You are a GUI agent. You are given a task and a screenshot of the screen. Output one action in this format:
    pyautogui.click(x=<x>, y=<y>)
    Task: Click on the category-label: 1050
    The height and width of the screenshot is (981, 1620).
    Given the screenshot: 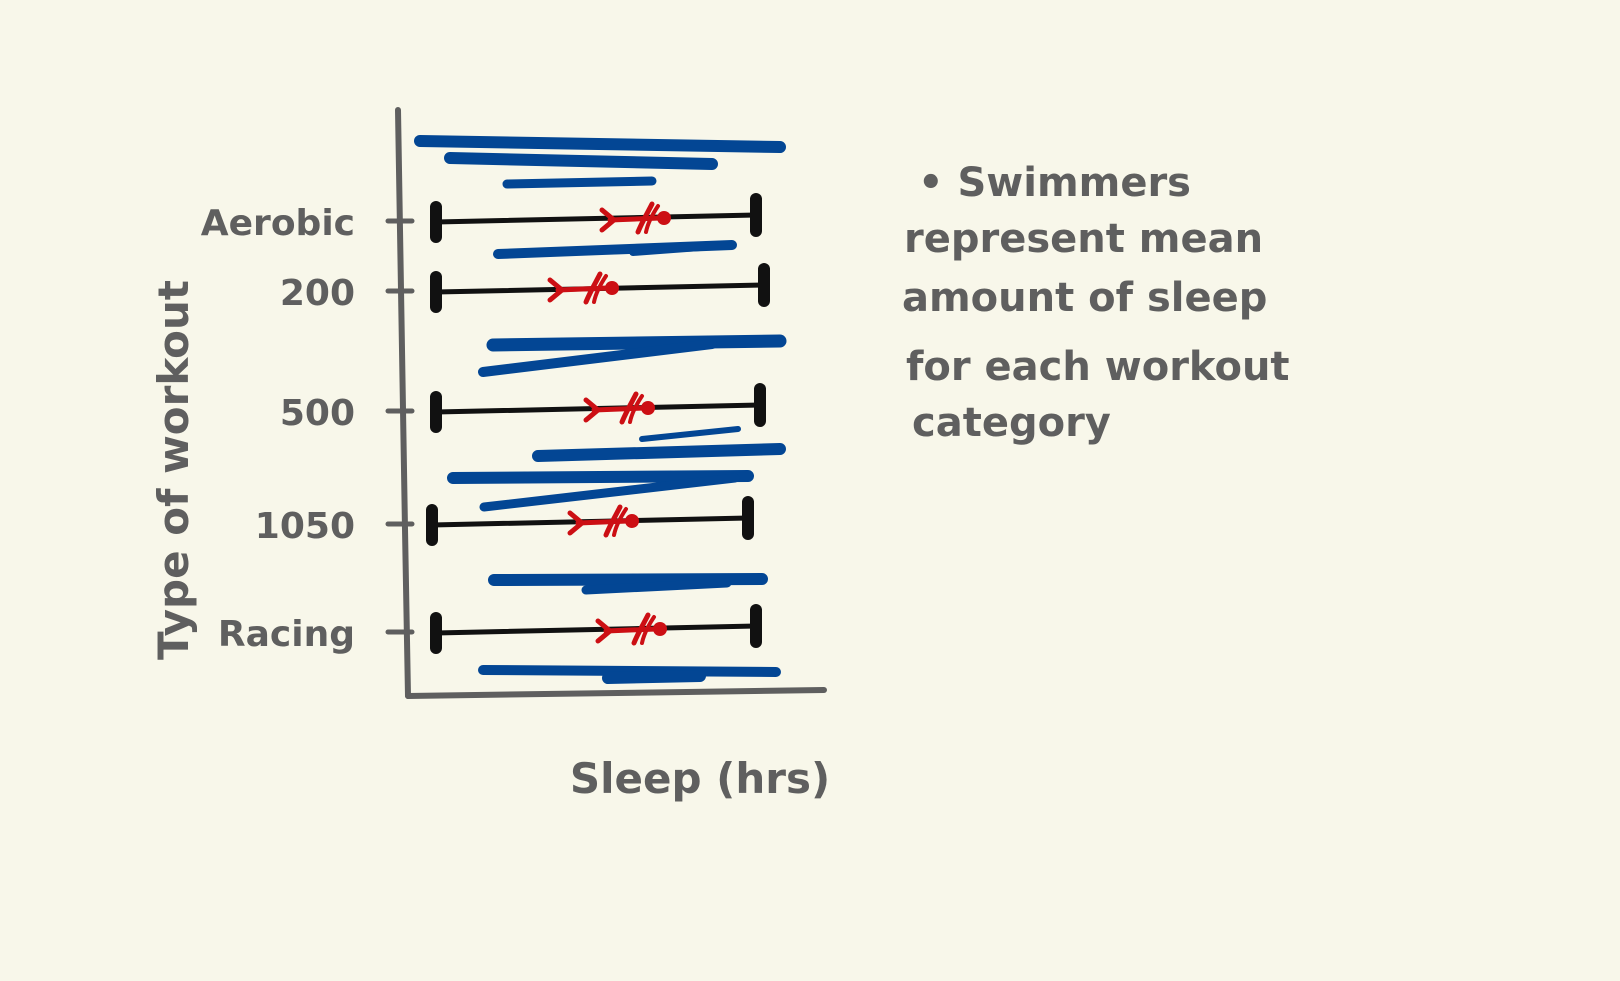 What is the action you would take?
    pyautogui.click(x=305, y=526)
    